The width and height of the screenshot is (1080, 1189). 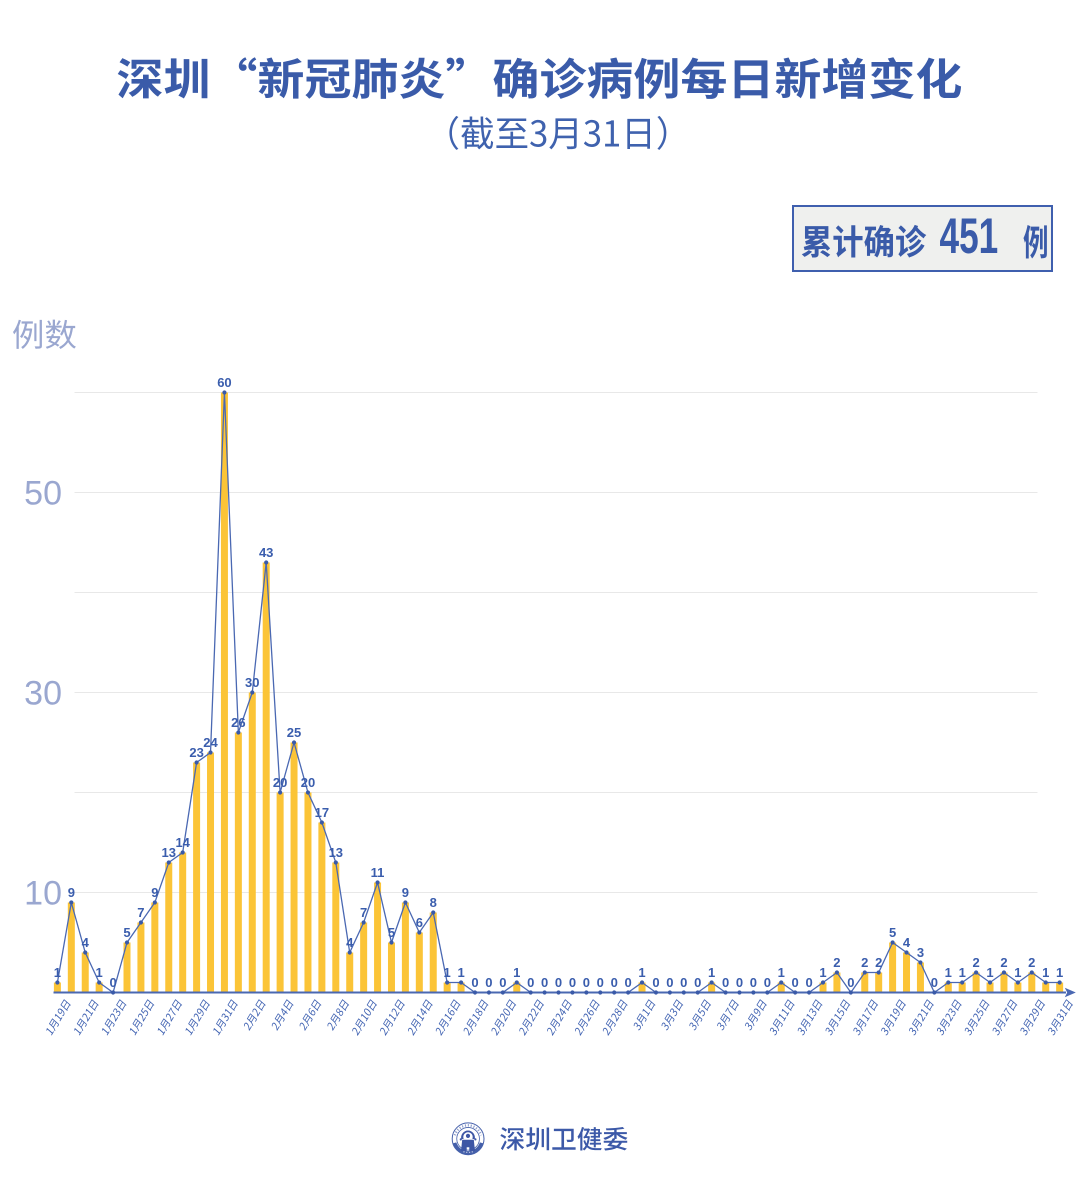 What do you see at coordinates (322, 812) in the screenshot?
I see `svg-text: 17` at bounding box center [322, 812].